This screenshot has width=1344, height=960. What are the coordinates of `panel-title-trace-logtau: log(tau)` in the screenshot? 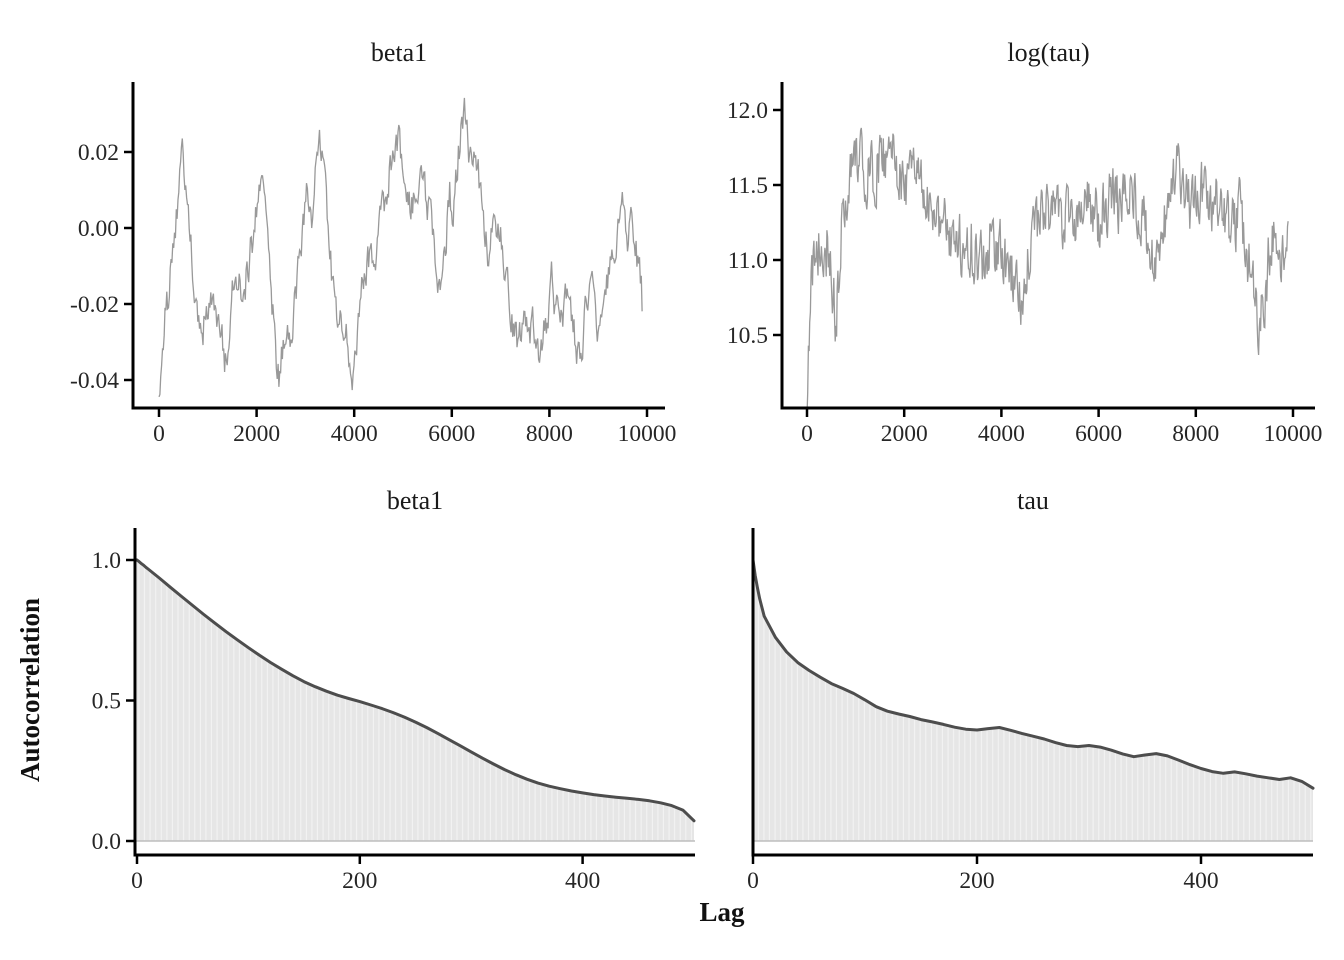 It's located at (1048, 52).